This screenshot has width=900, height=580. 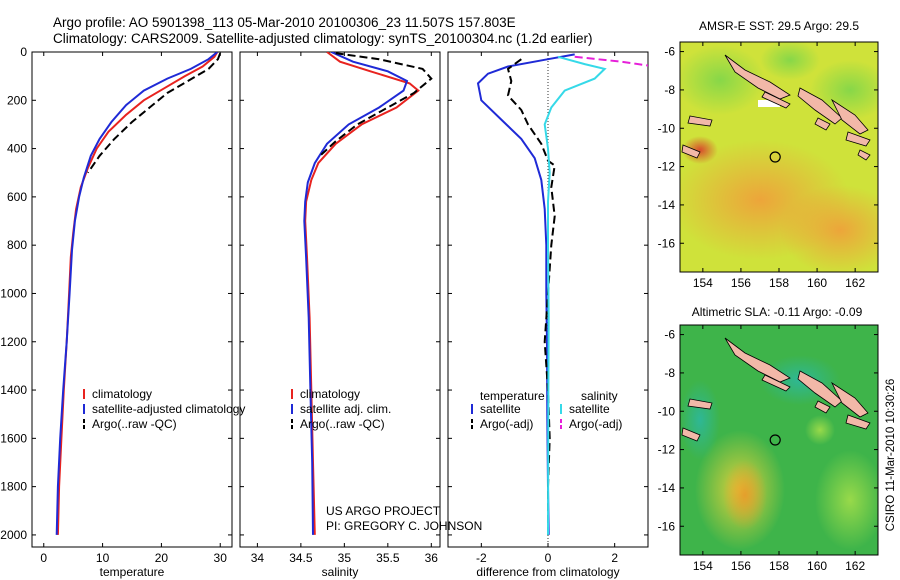 I want to click on sst-map-title: AMSR-E SST: 29.5 Argo: 29.5, so click(x=779, y=26).